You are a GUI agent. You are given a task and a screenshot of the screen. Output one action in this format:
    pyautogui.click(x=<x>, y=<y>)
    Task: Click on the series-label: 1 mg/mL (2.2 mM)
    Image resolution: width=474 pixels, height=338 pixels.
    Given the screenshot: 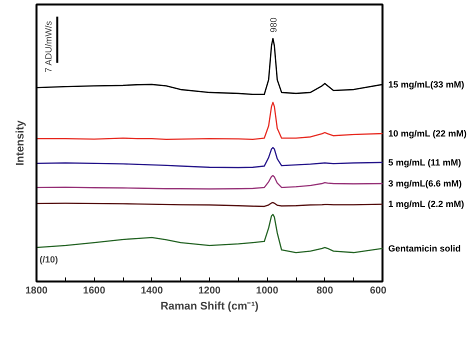 What is the action you would take?
    pyautogui.click(x=426, y=204)
    